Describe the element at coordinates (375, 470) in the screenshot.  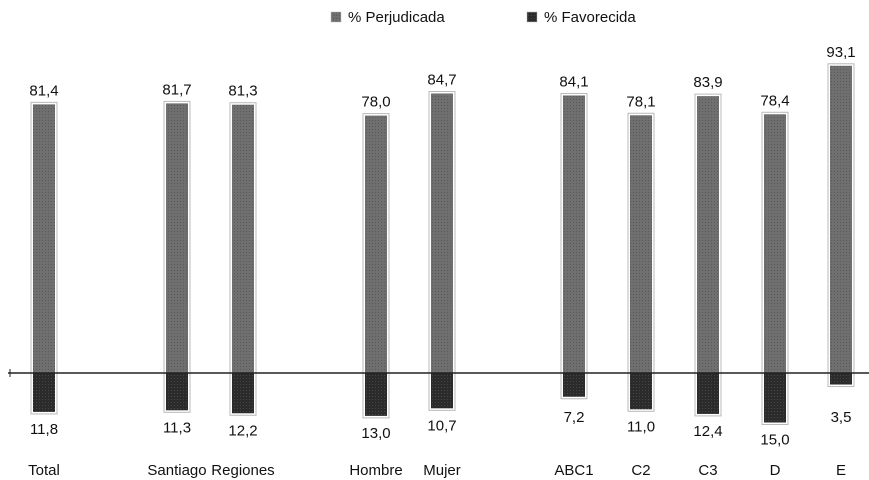
I see `category-label-3: Hombre` at that location.